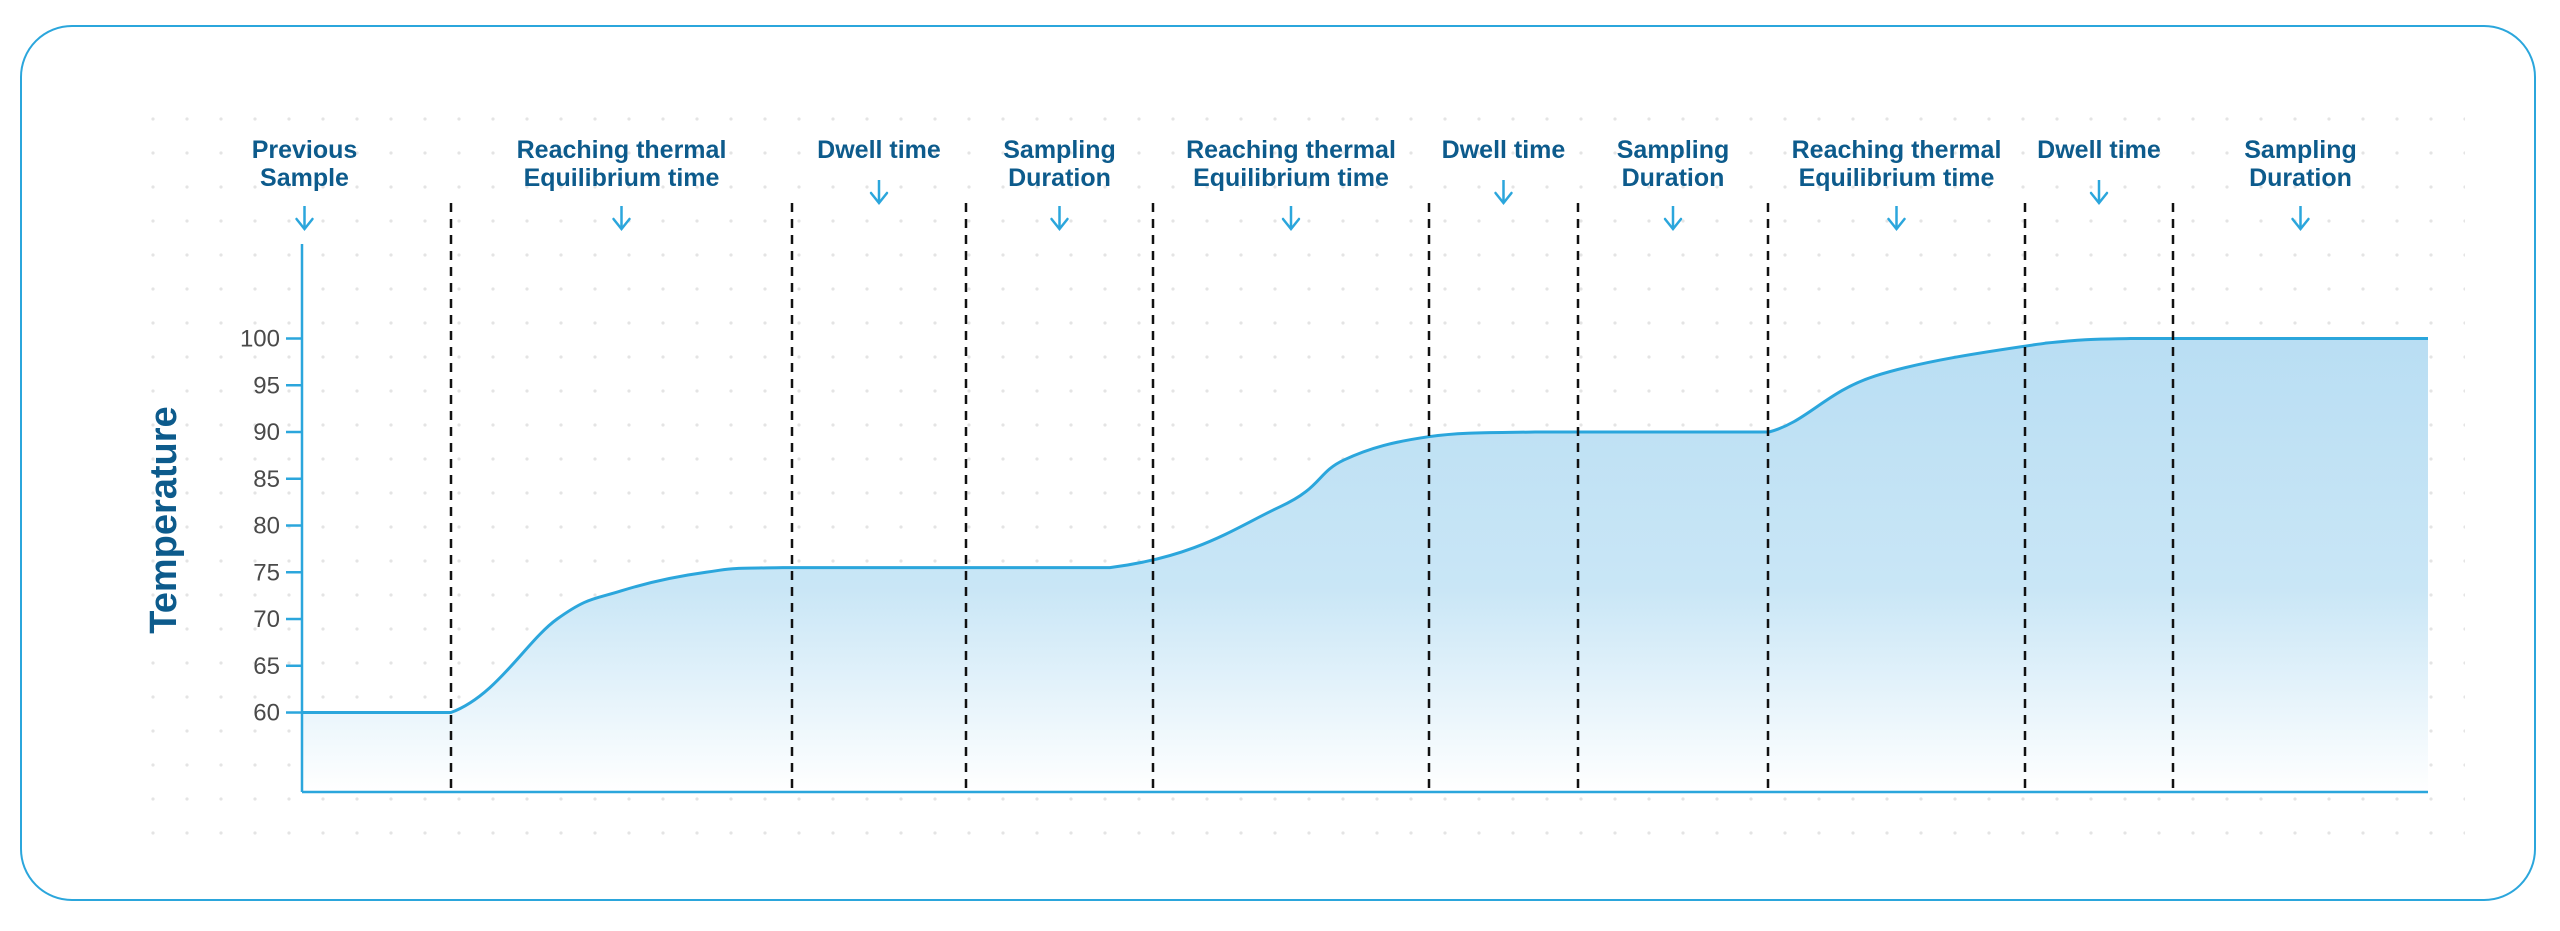 This screenshot has width=2560, height=931. I want to click on y-tick-label: 100, so click(260, 339).